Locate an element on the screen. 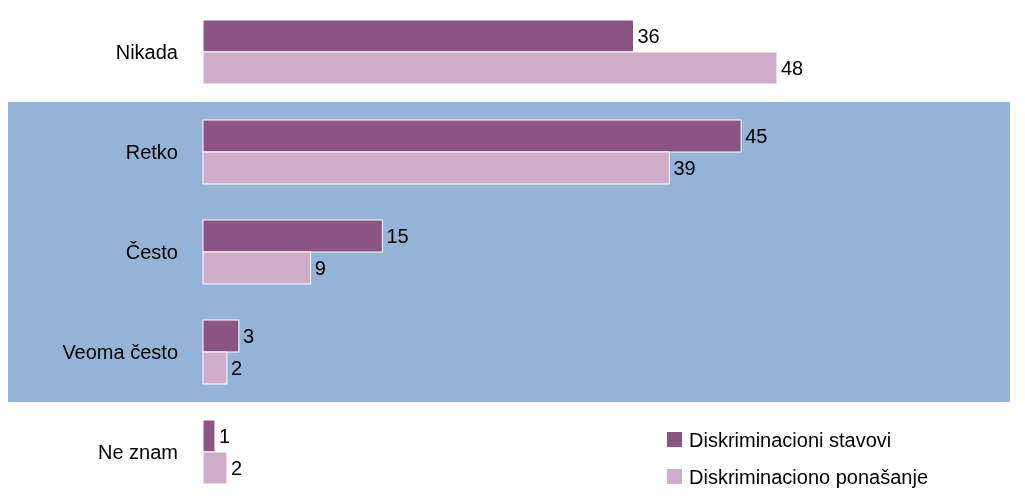 This screenshot has width=1025, height=504. data-label: 9 is located at coordinates (320, 268).